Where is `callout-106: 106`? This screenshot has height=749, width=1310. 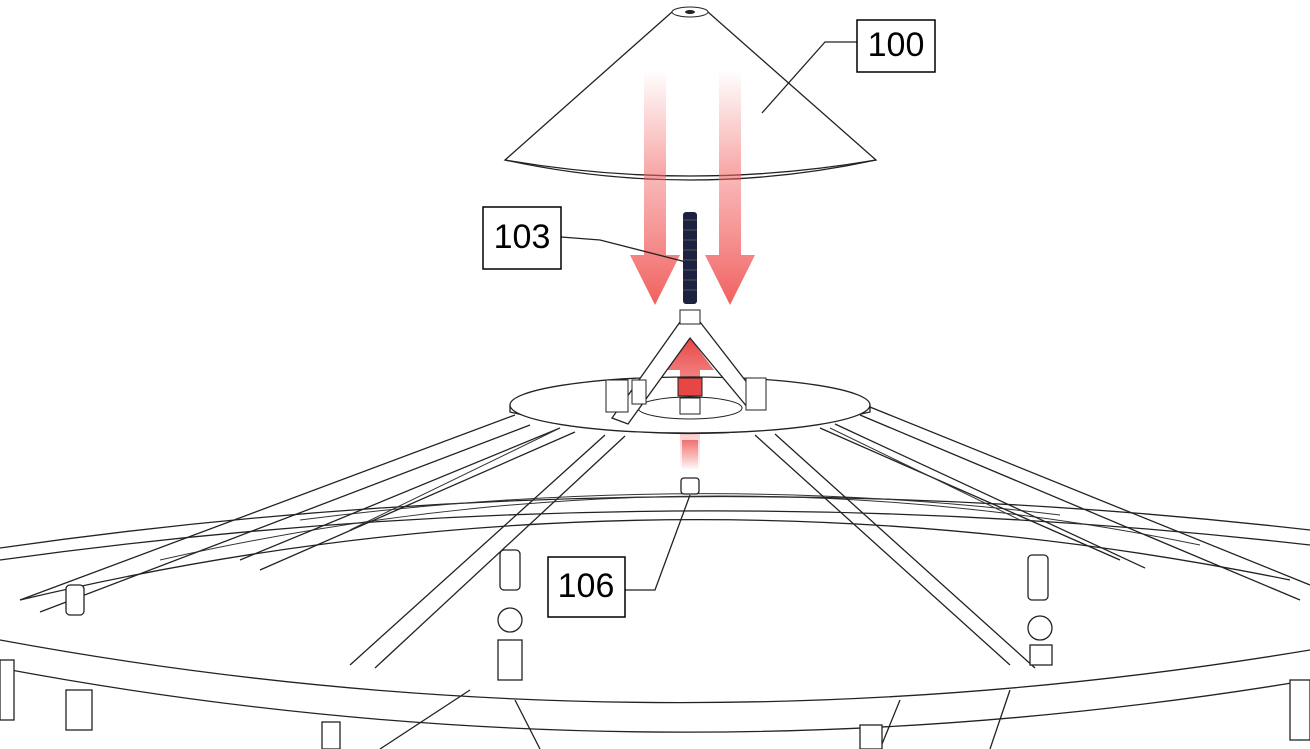
callout-106: 106 is located at coordinates (619, 556).